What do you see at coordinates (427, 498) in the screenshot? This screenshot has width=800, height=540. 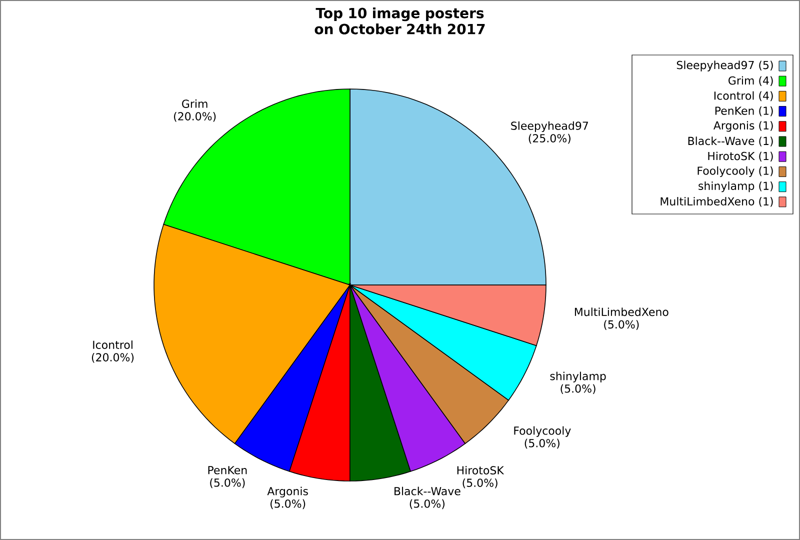 I see `data-label: Black--Wave (5.0%)` at bounding box center [427, 498].